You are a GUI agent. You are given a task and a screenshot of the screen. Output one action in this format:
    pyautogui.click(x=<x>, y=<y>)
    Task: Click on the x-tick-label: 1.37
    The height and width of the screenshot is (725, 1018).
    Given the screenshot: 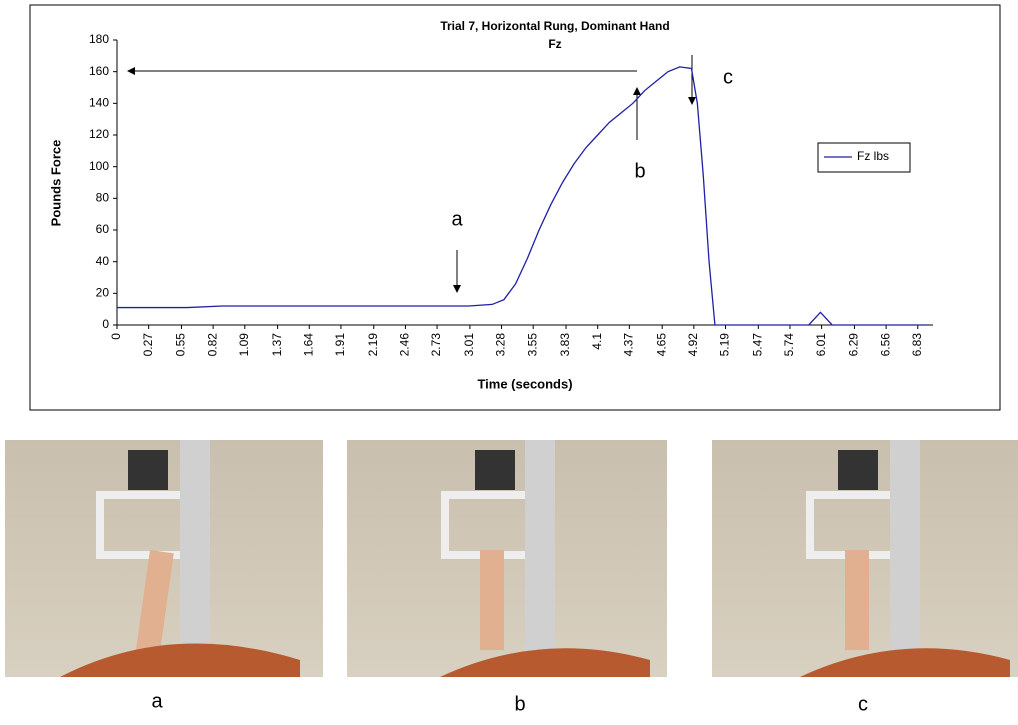 What is the action you would take?
    pyautogui.click(x=277, y=345)
    